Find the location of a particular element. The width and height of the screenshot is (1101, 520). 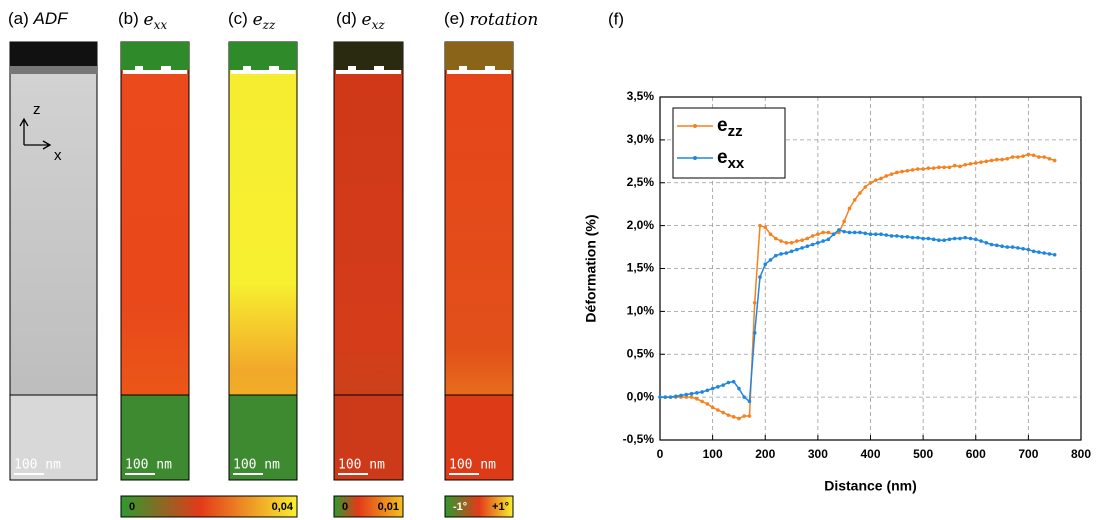

y-axis-title: Déformation (%) is located at coordinates (591, 268).